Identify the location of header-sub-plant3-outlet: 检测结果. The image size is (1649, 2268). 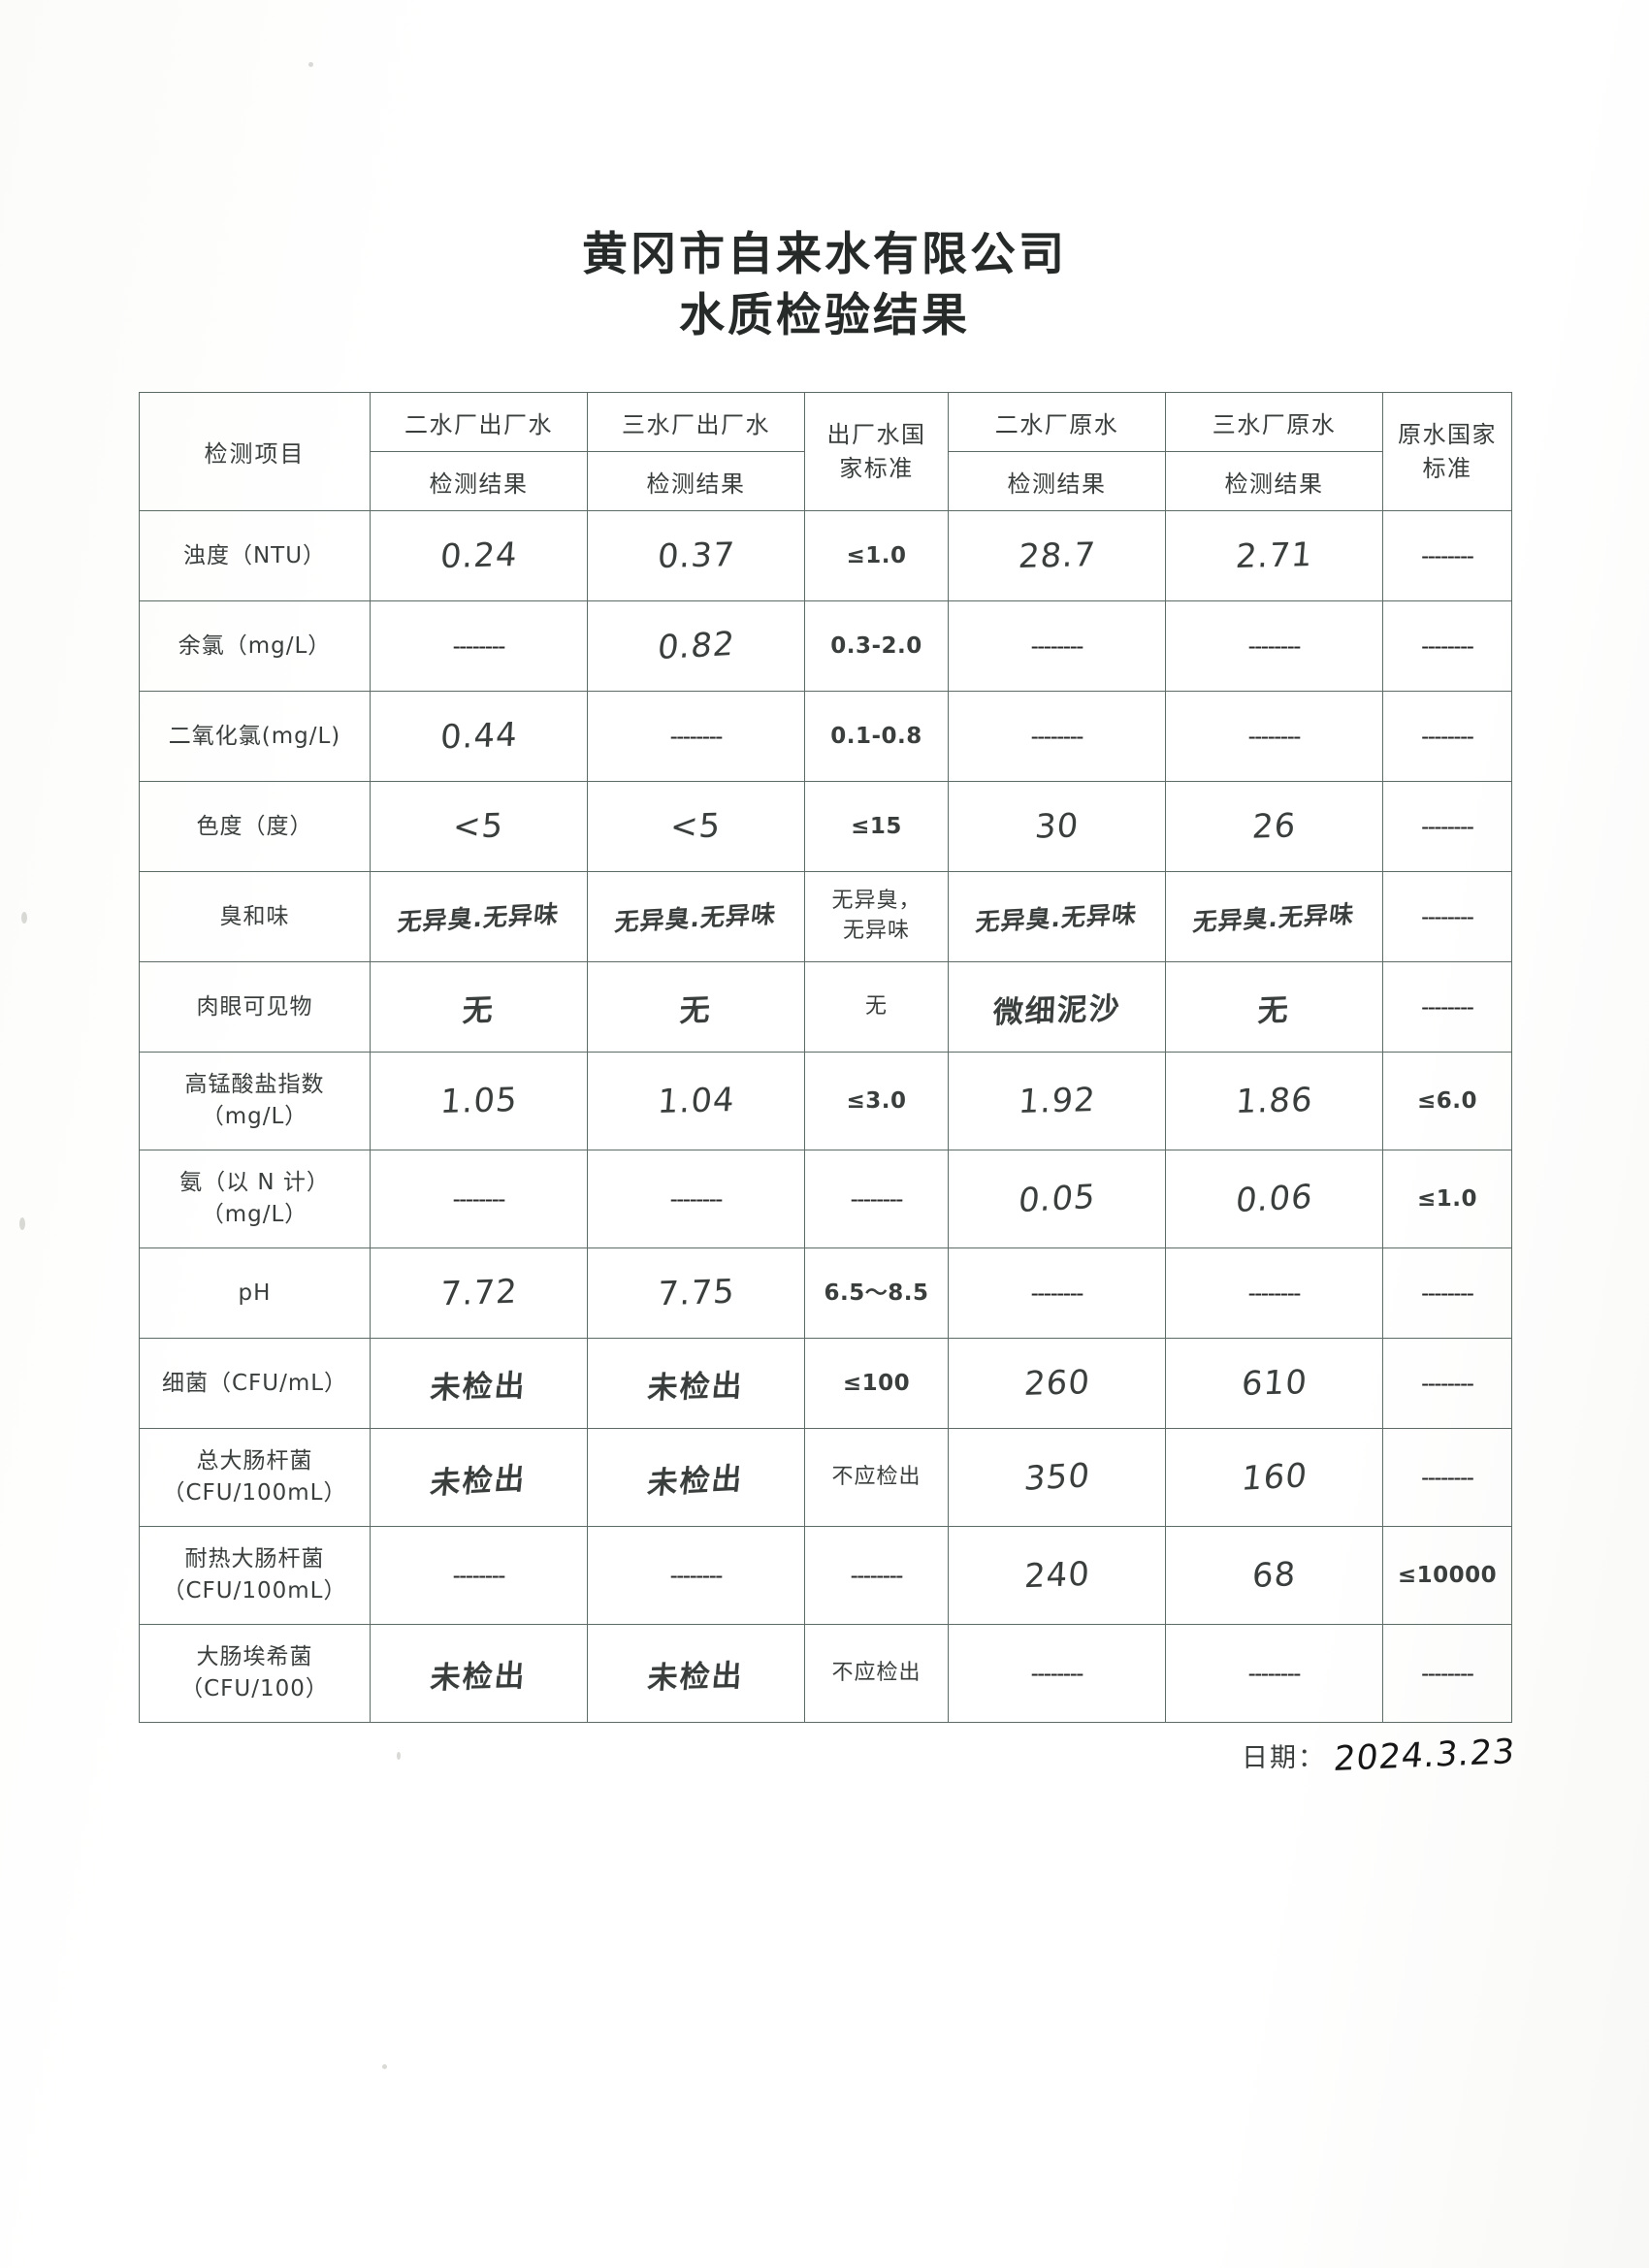
(696, 481).